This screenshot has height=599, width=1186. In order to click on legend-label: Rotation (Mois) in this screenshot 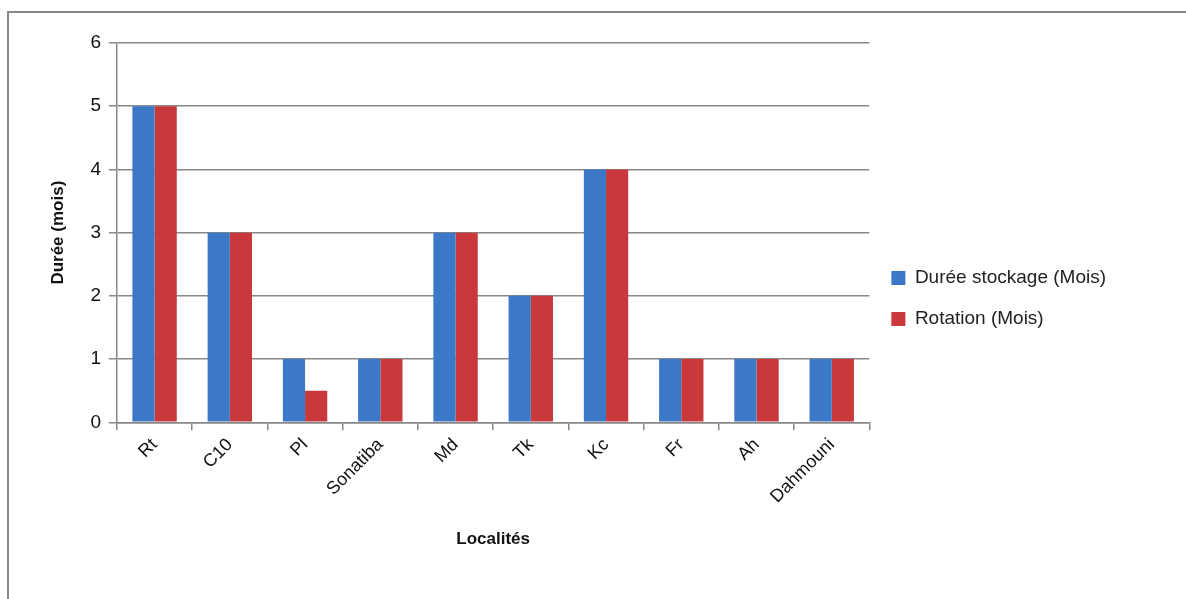, I will do `click(979, 318)`.